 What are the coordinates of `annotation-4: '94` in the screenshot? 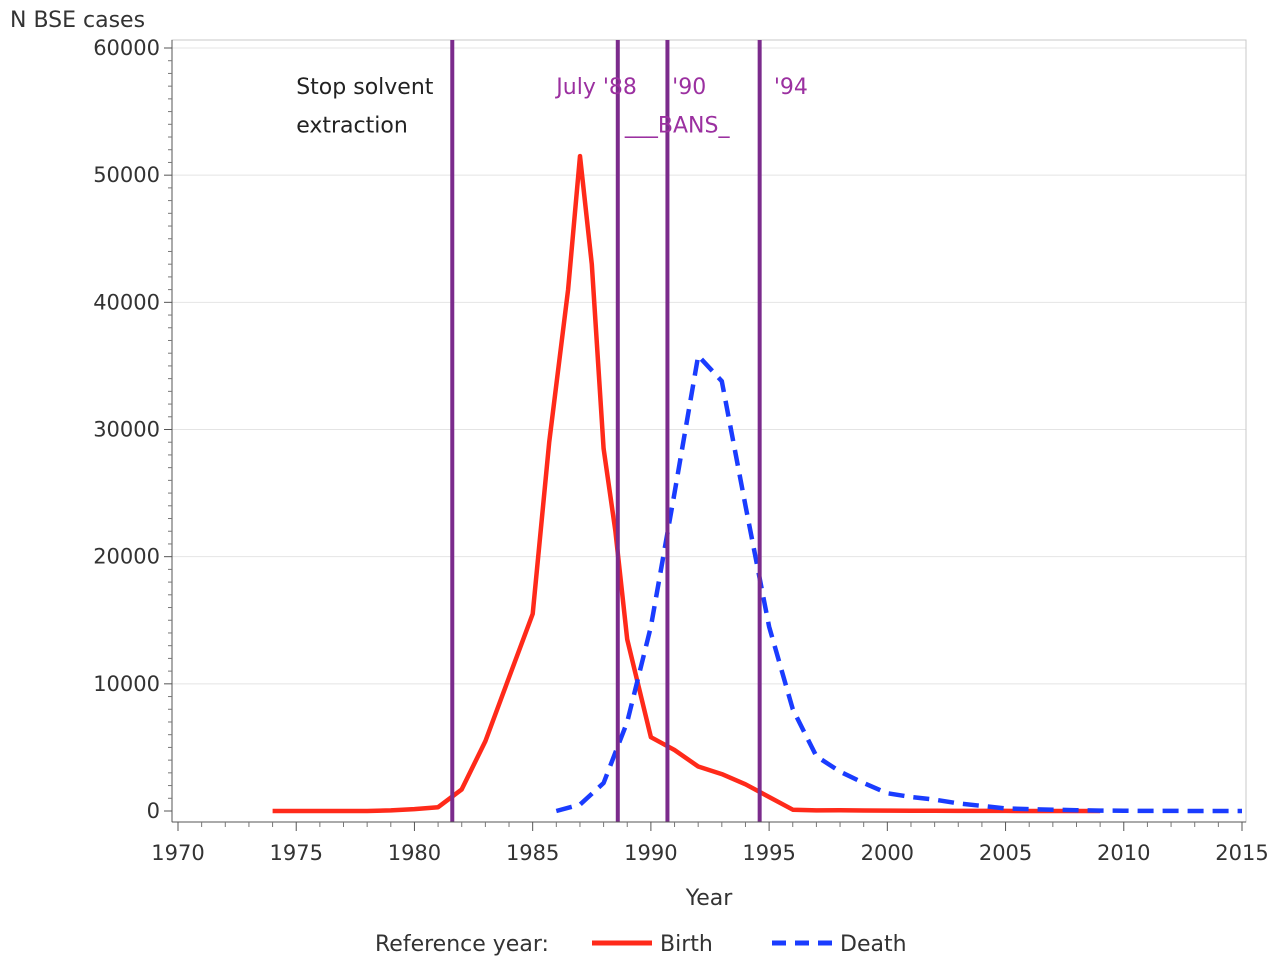 It's located at (791, 87).